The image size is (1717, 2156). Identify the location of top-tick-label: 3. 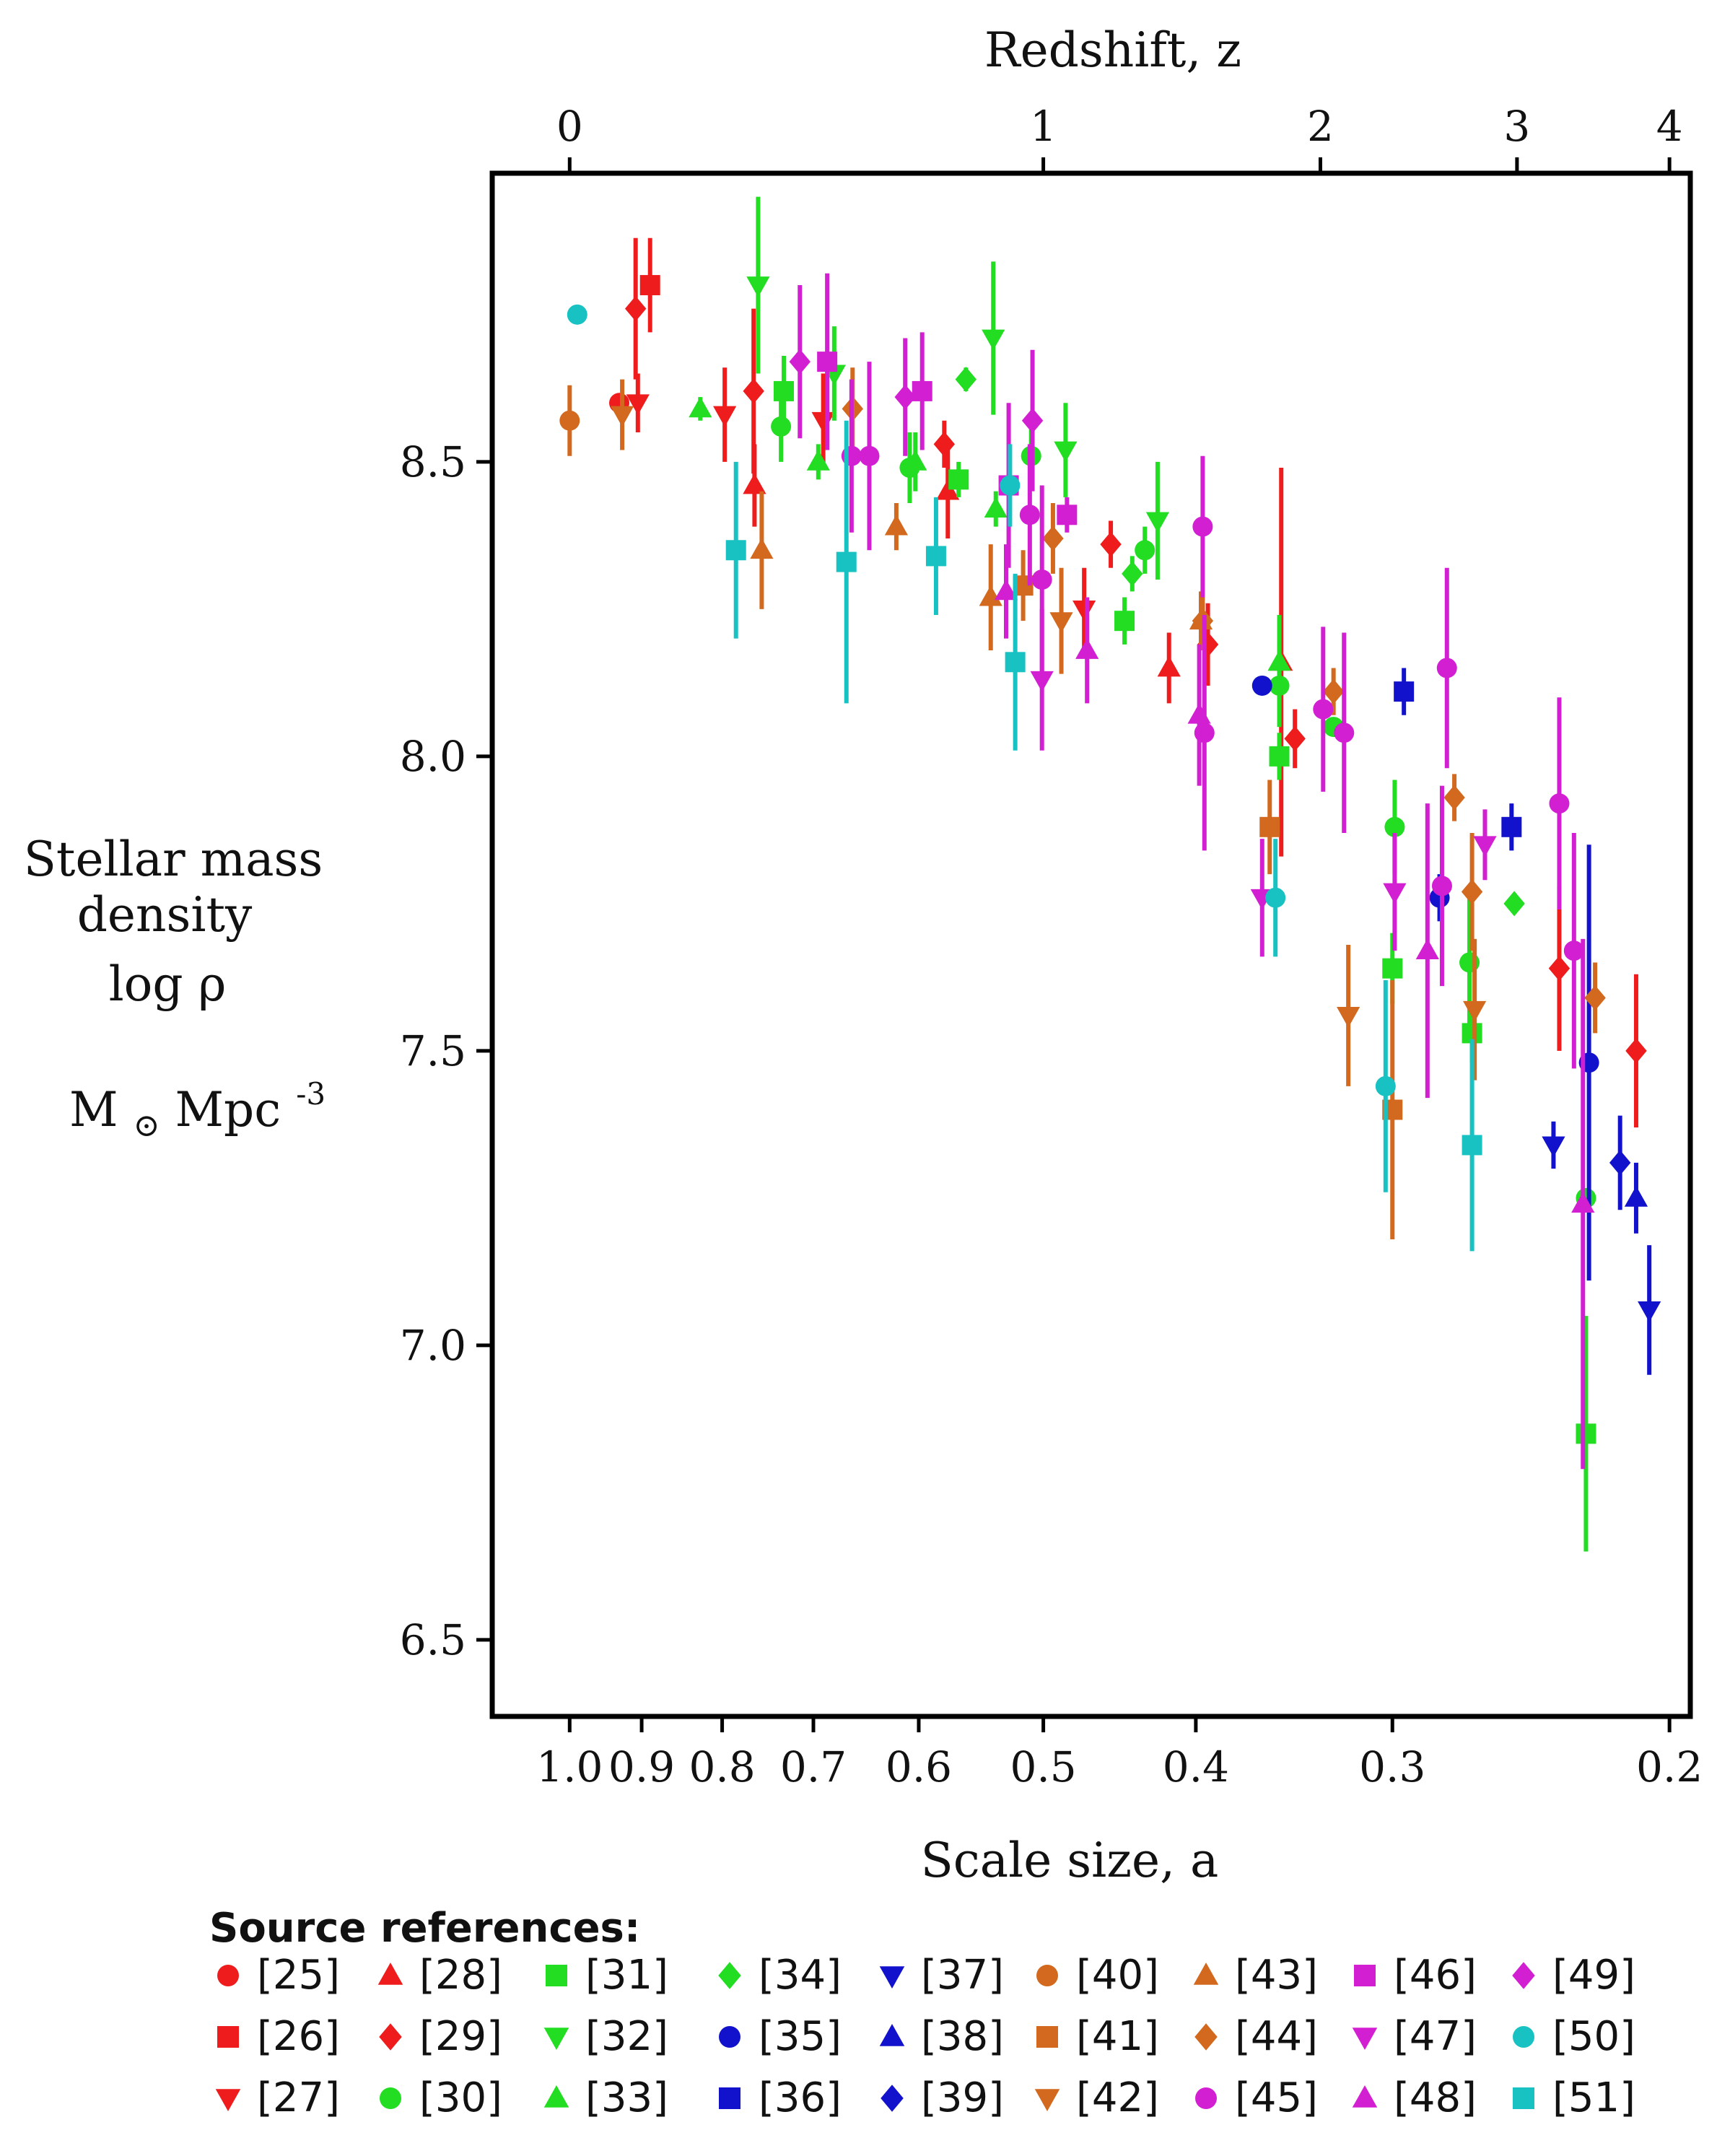
(1516, 126).